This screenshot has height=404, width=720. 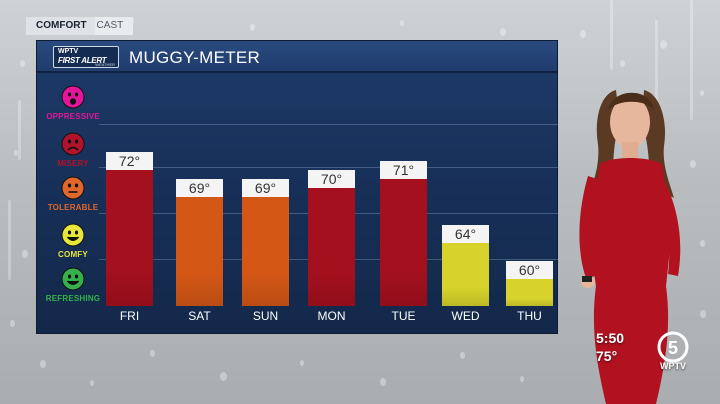 I want to click on face-icon-tolerable, so click(x=73, y=188).